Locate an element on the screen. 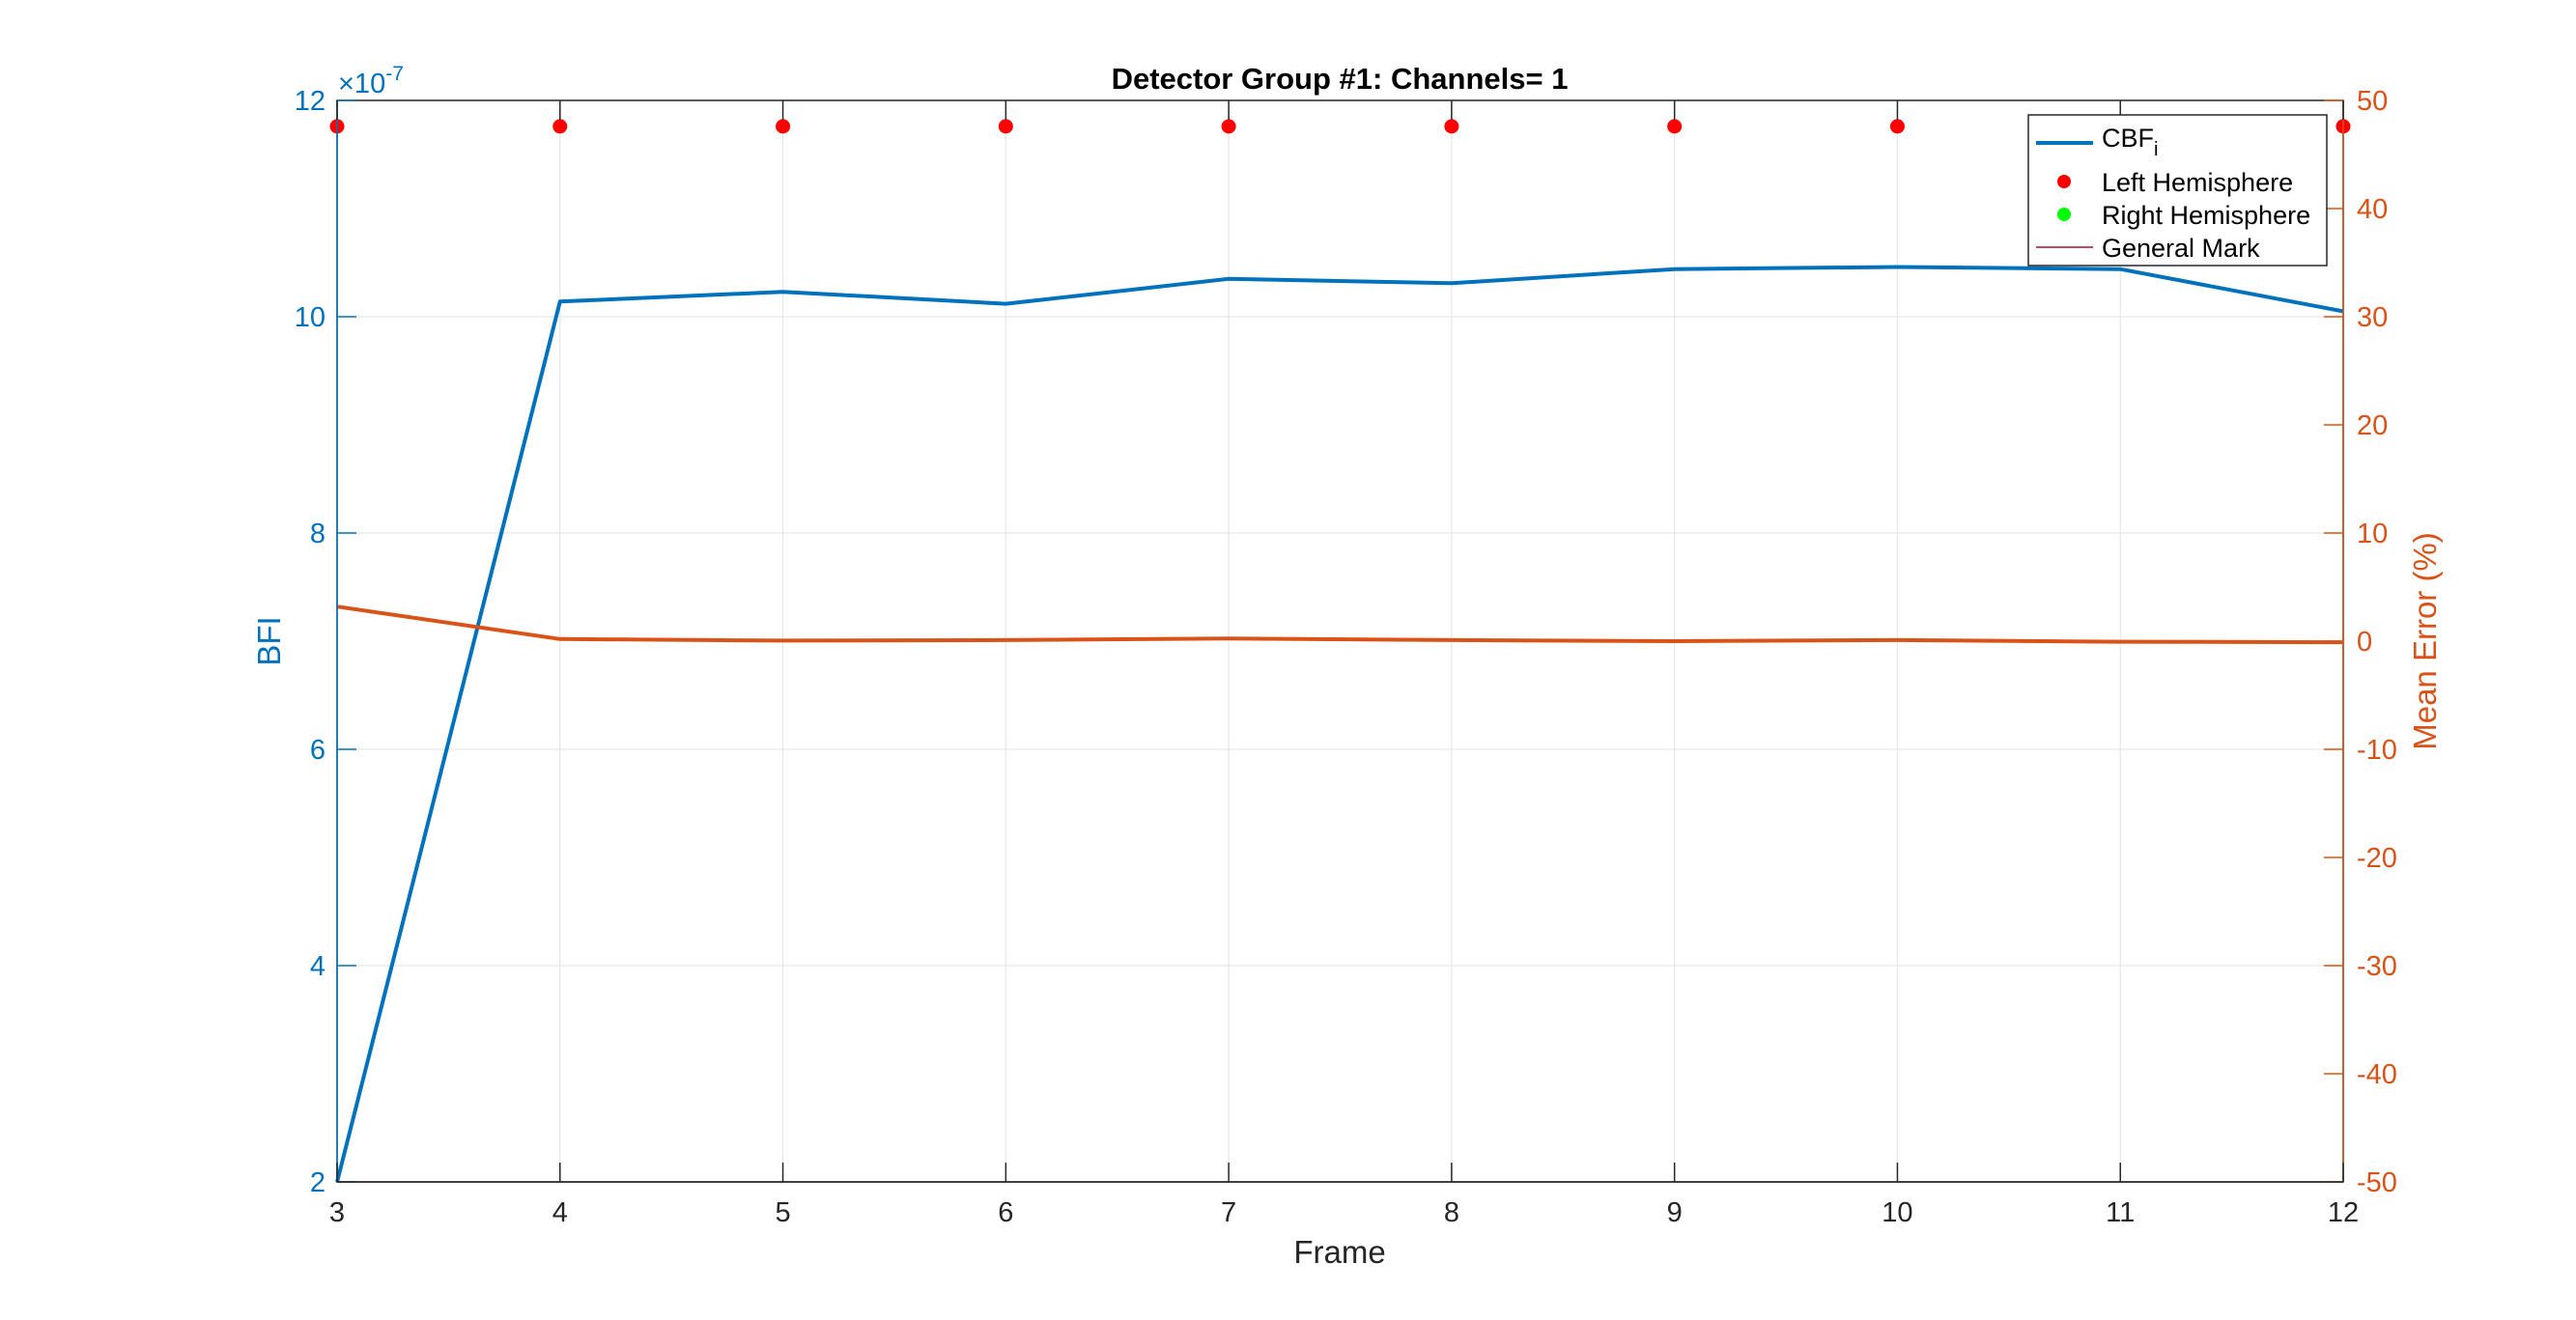 The width and height of the screenshot is (2576, 1320). exponent-base: ×10 is located at coordinates (361, 84).